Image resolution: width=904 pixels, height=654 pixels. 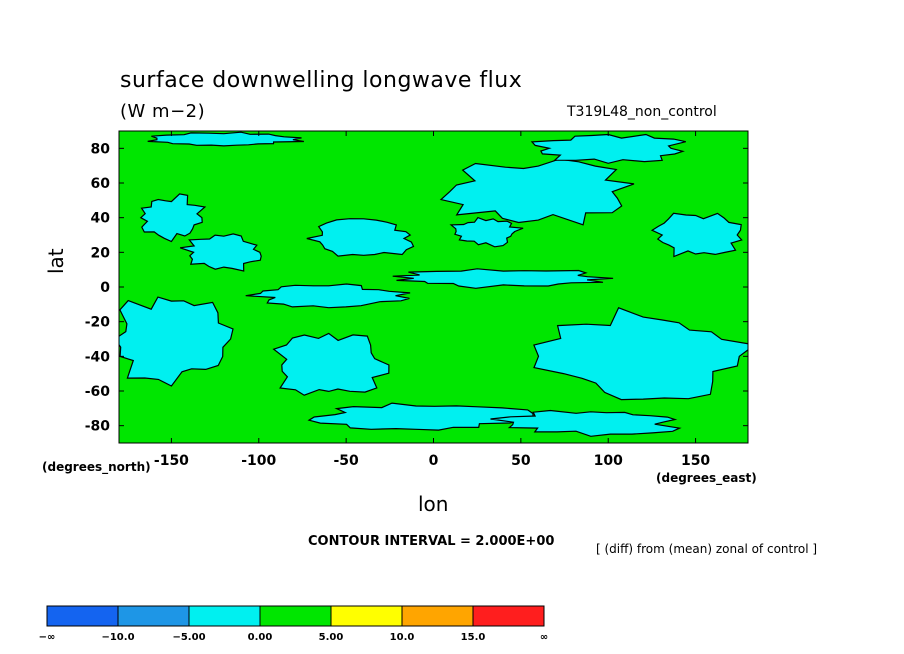 I want to click on chart-title: surface downwelling longwave flux, so click(x=321, y=80).